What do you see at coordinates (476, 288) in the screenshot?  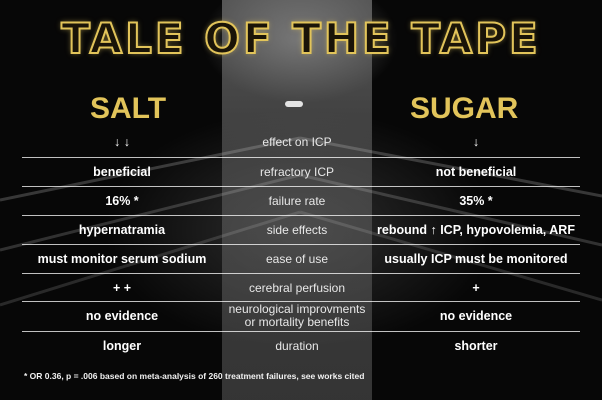 I see `sugar-value: +` at bounding box center [476, 288].